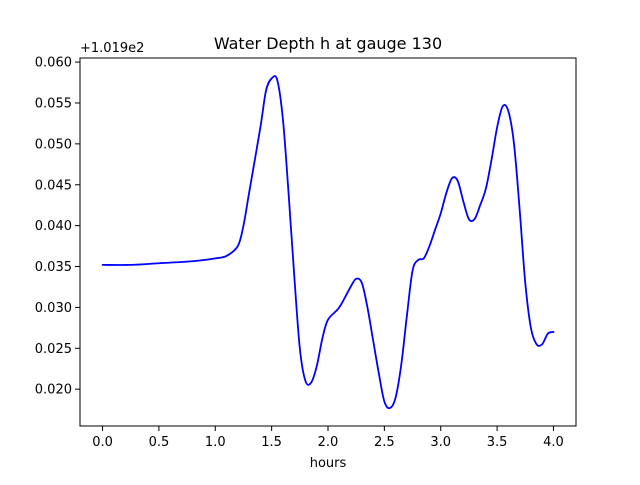 The image size is (640, 485). Describe the element at coordinates (159, 442) in the screenshot. I see `x-tick-label: 0.5` at that location.